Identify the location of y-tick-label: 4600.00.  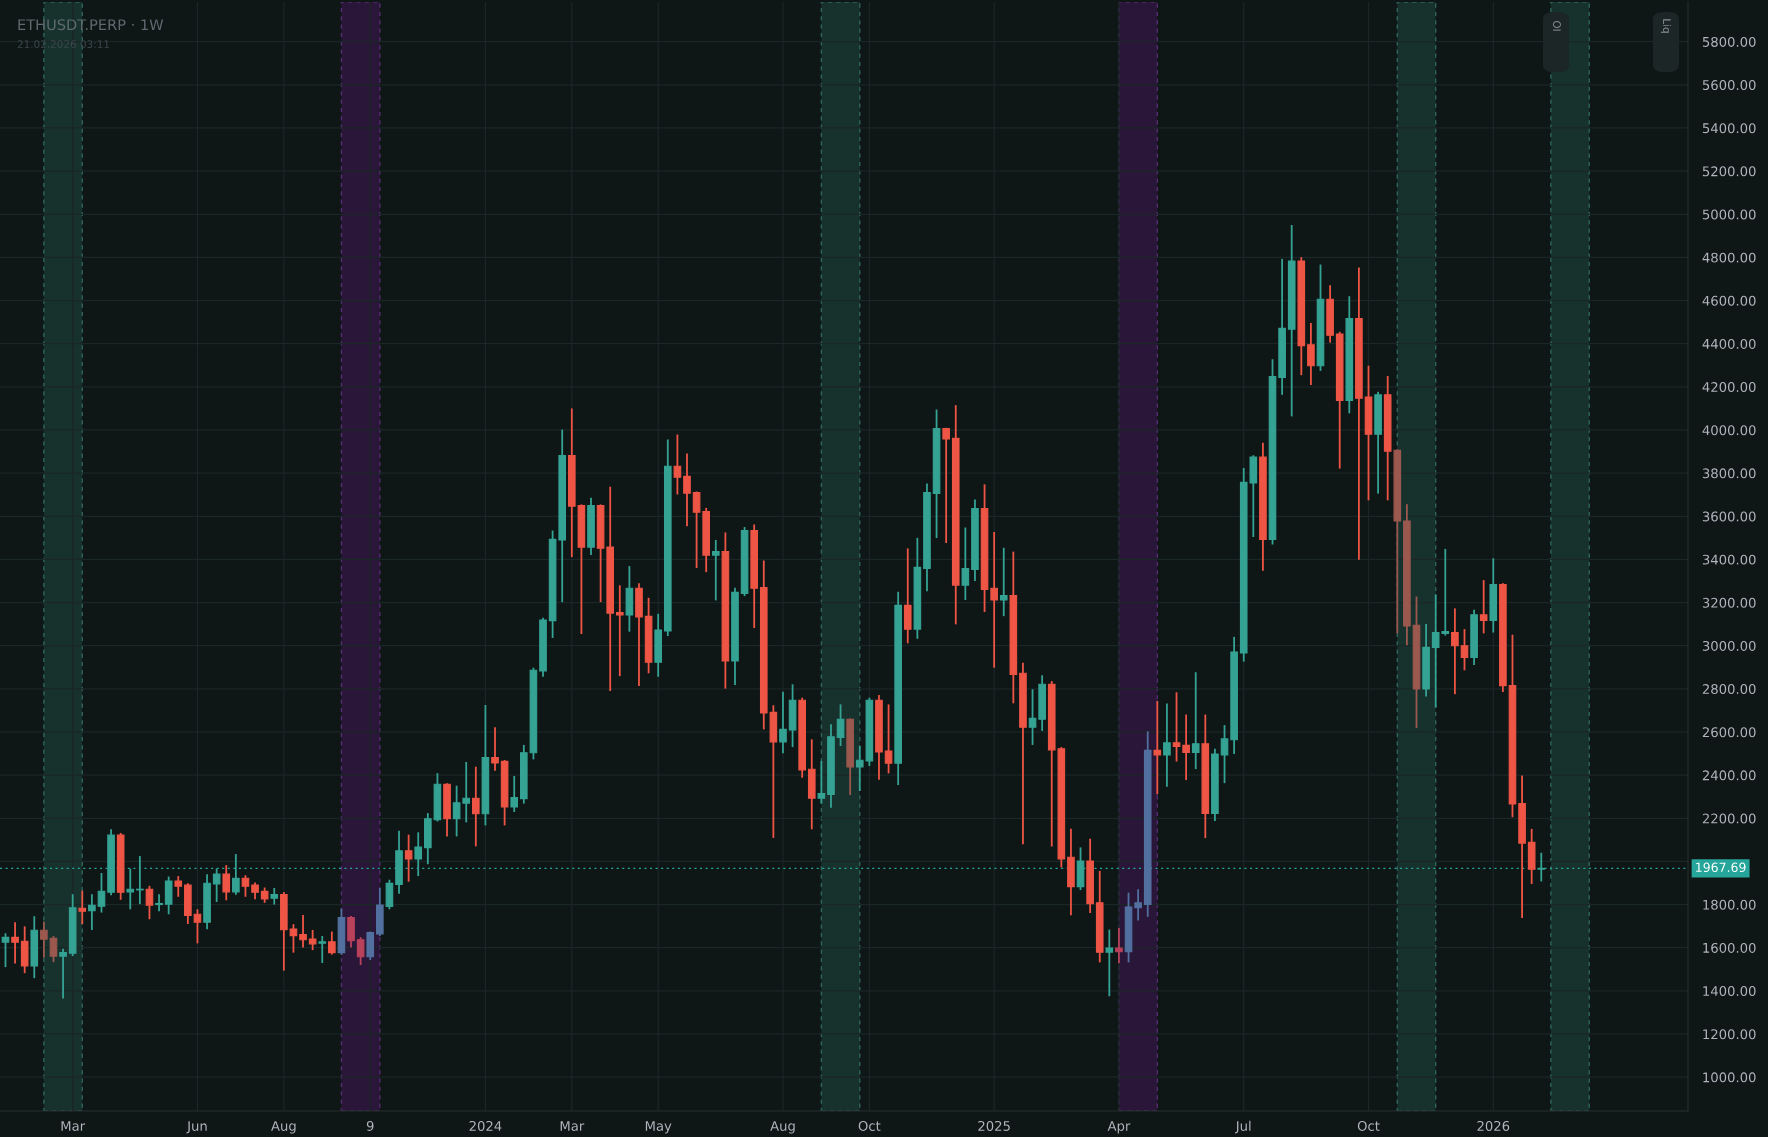
(1729, 300).